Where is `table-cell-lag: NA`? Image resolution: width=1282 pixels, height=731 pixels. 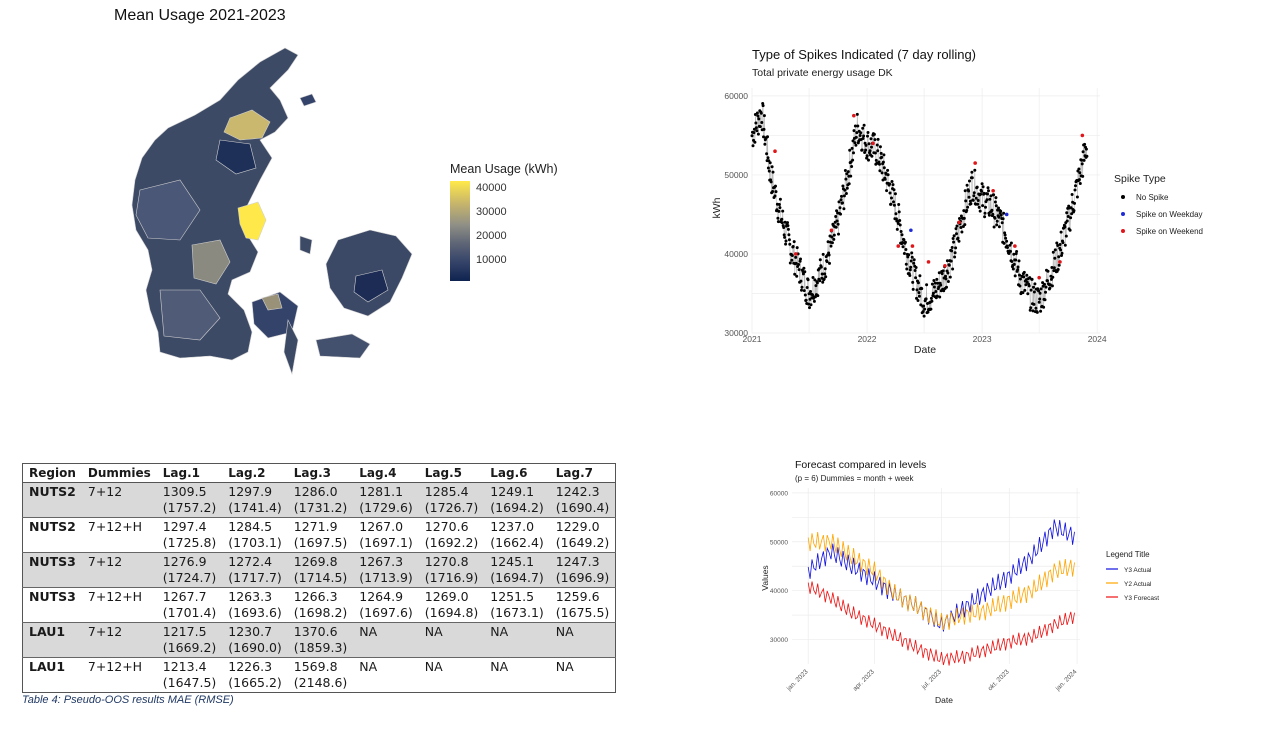
table-cell-lag: NA is located at coordinates (386, 640).